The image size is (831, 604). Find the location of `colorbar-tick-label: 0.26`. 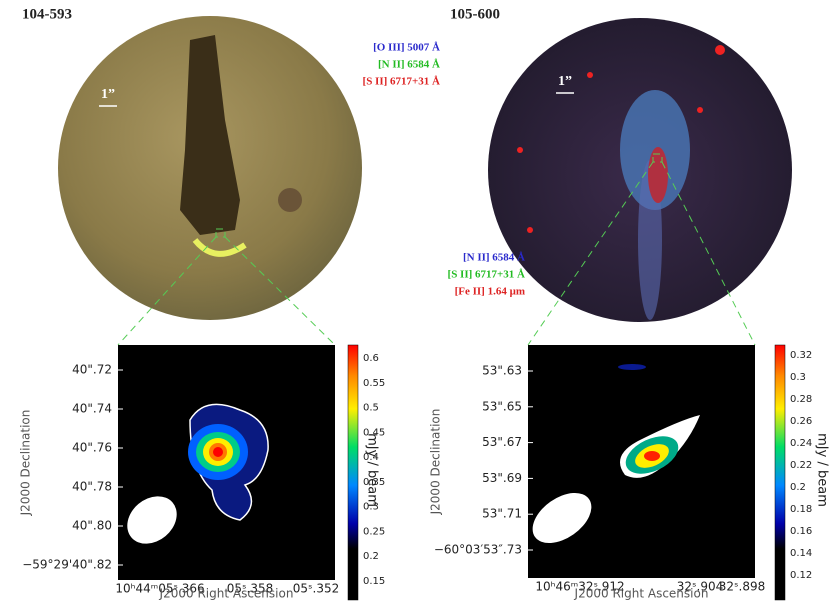

colorbar-tick-label: 0.26 is located at coordinates (801, 421).